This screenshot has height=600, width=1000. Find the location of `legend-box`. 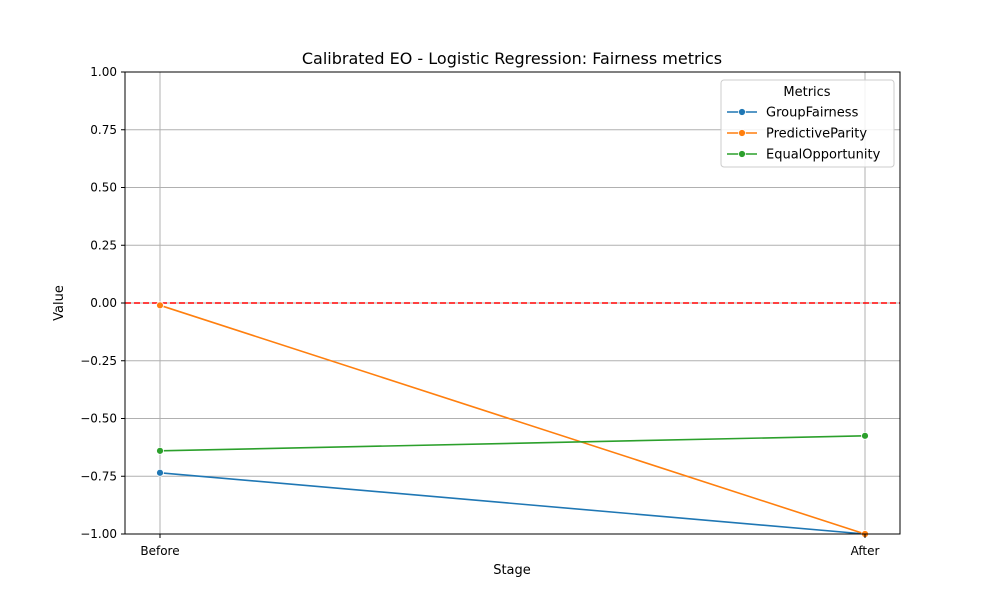

legend-box is located at coordinates (807, 123).